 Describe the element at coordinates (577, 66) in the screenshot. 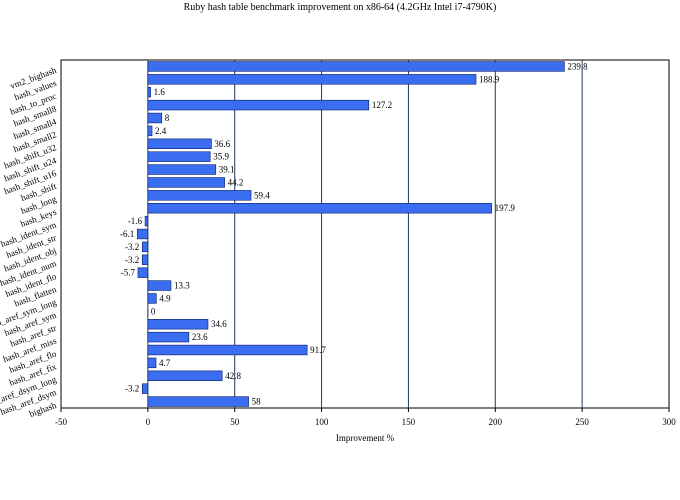

I see `data-label: 239.8` at that location.